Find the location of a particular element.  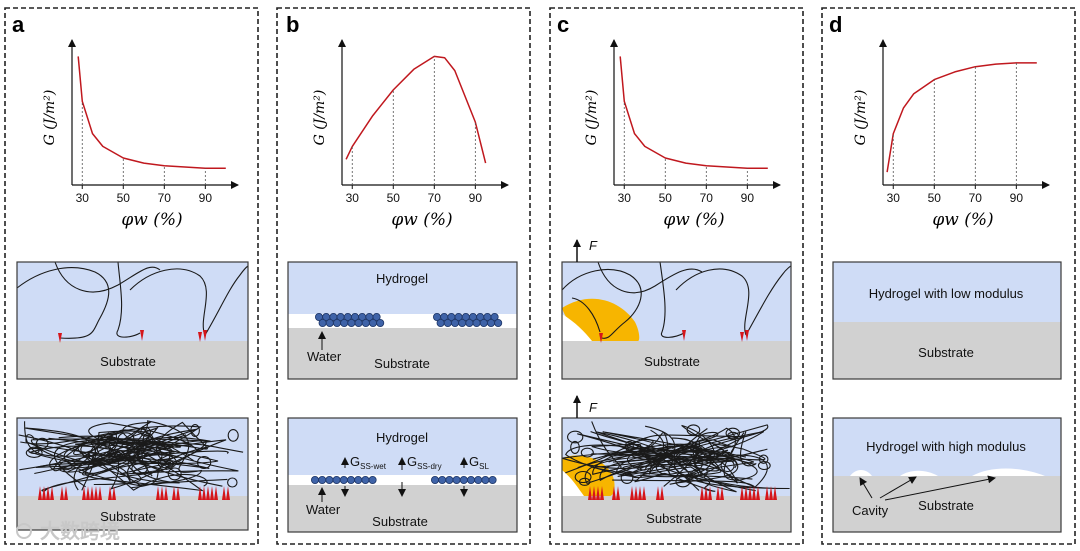

g-ss-wet-label: GSS-wet is located at coordinates (368, 462).